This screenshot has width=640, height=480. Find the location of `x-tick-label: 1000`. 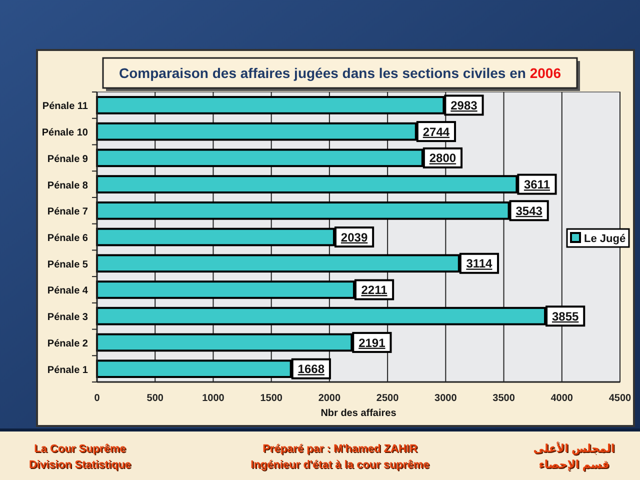

x-tick-label: 1000 is located at coordinates (213, 398).